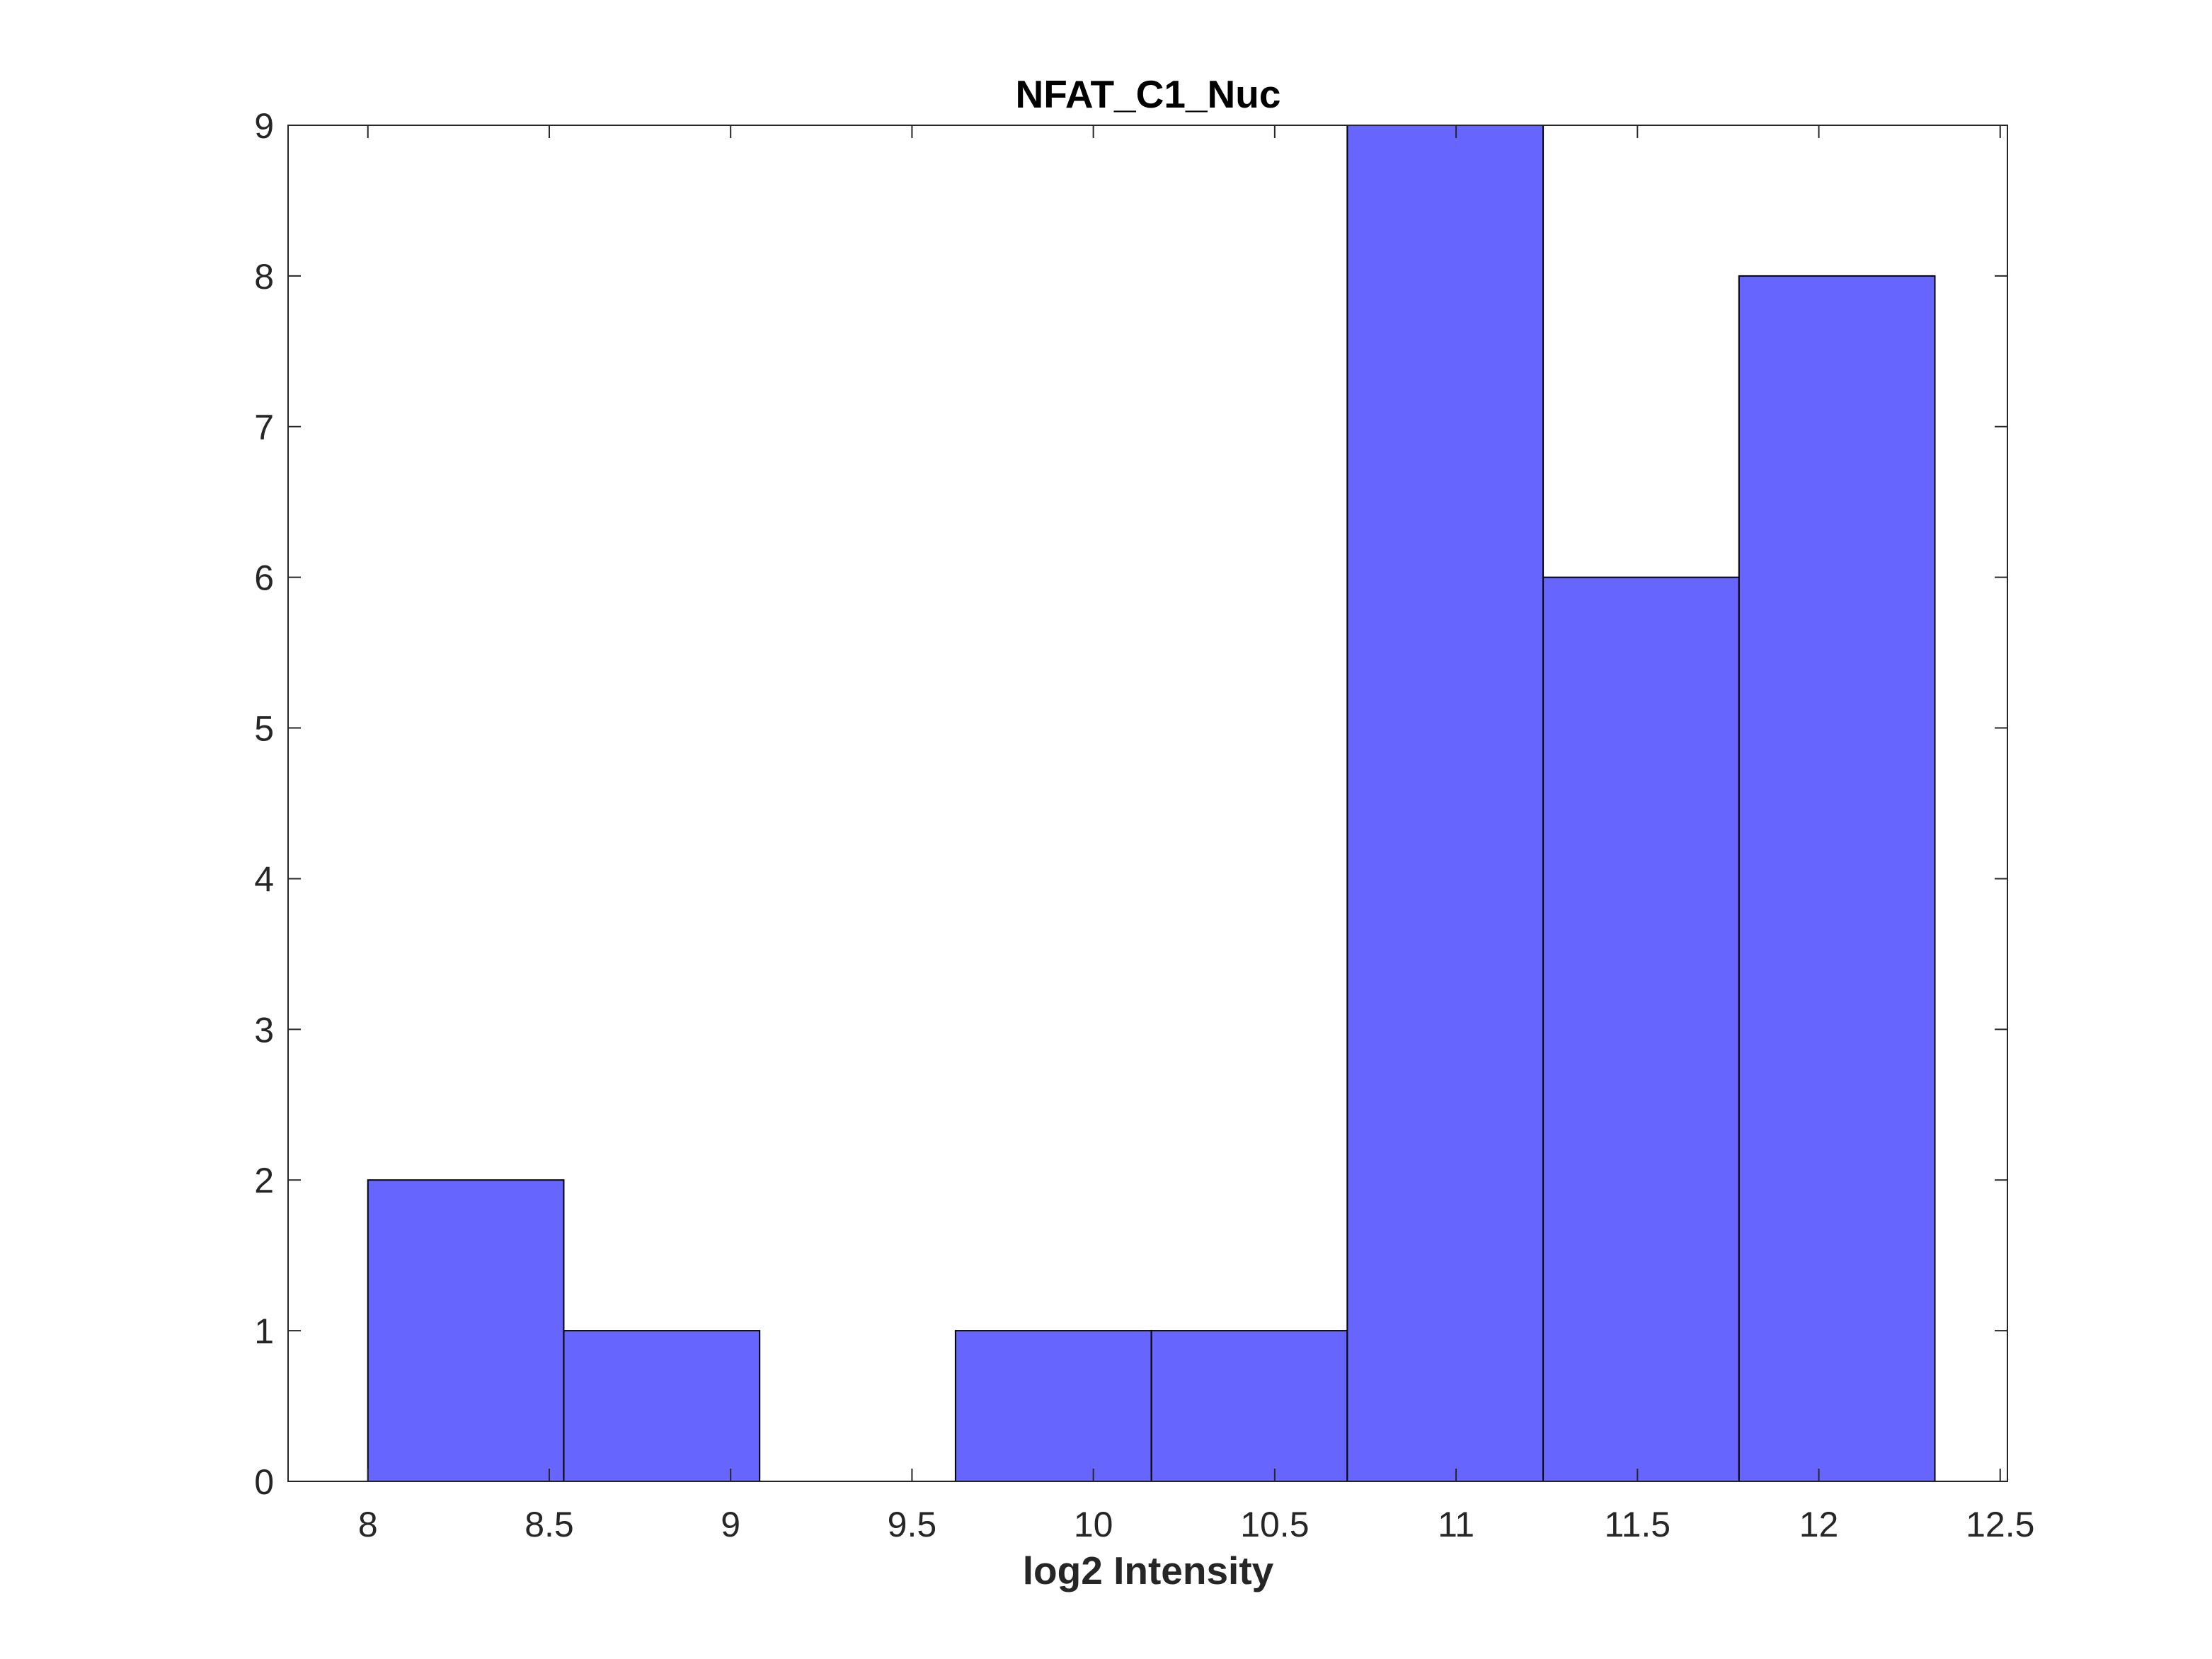 The height and width of the screenshot is (1659, 2212). What do you see at coordinates (264, 578) in the screenshot?
I see `y-tick-label: 6` at bounding box center [264, 578].